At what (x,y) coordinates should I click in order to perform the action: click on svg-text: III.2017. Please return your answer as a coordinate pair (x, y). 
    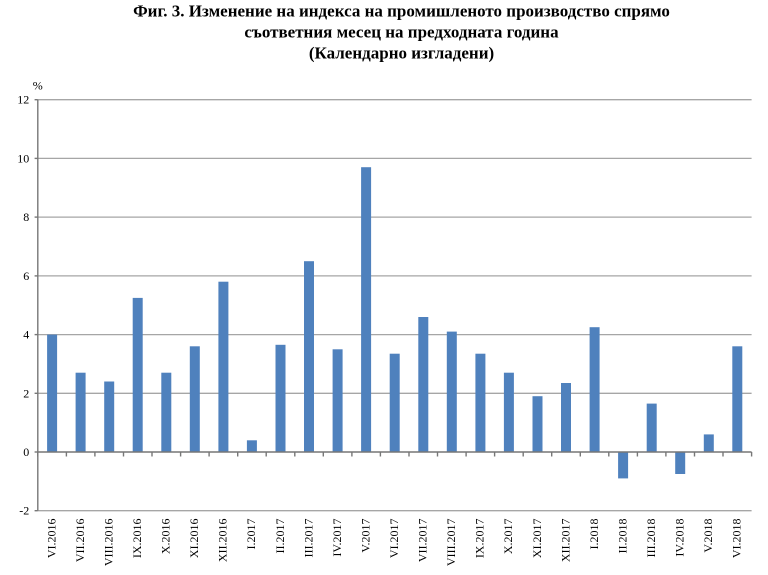
    Looking at the image, I should click on (308, 538).